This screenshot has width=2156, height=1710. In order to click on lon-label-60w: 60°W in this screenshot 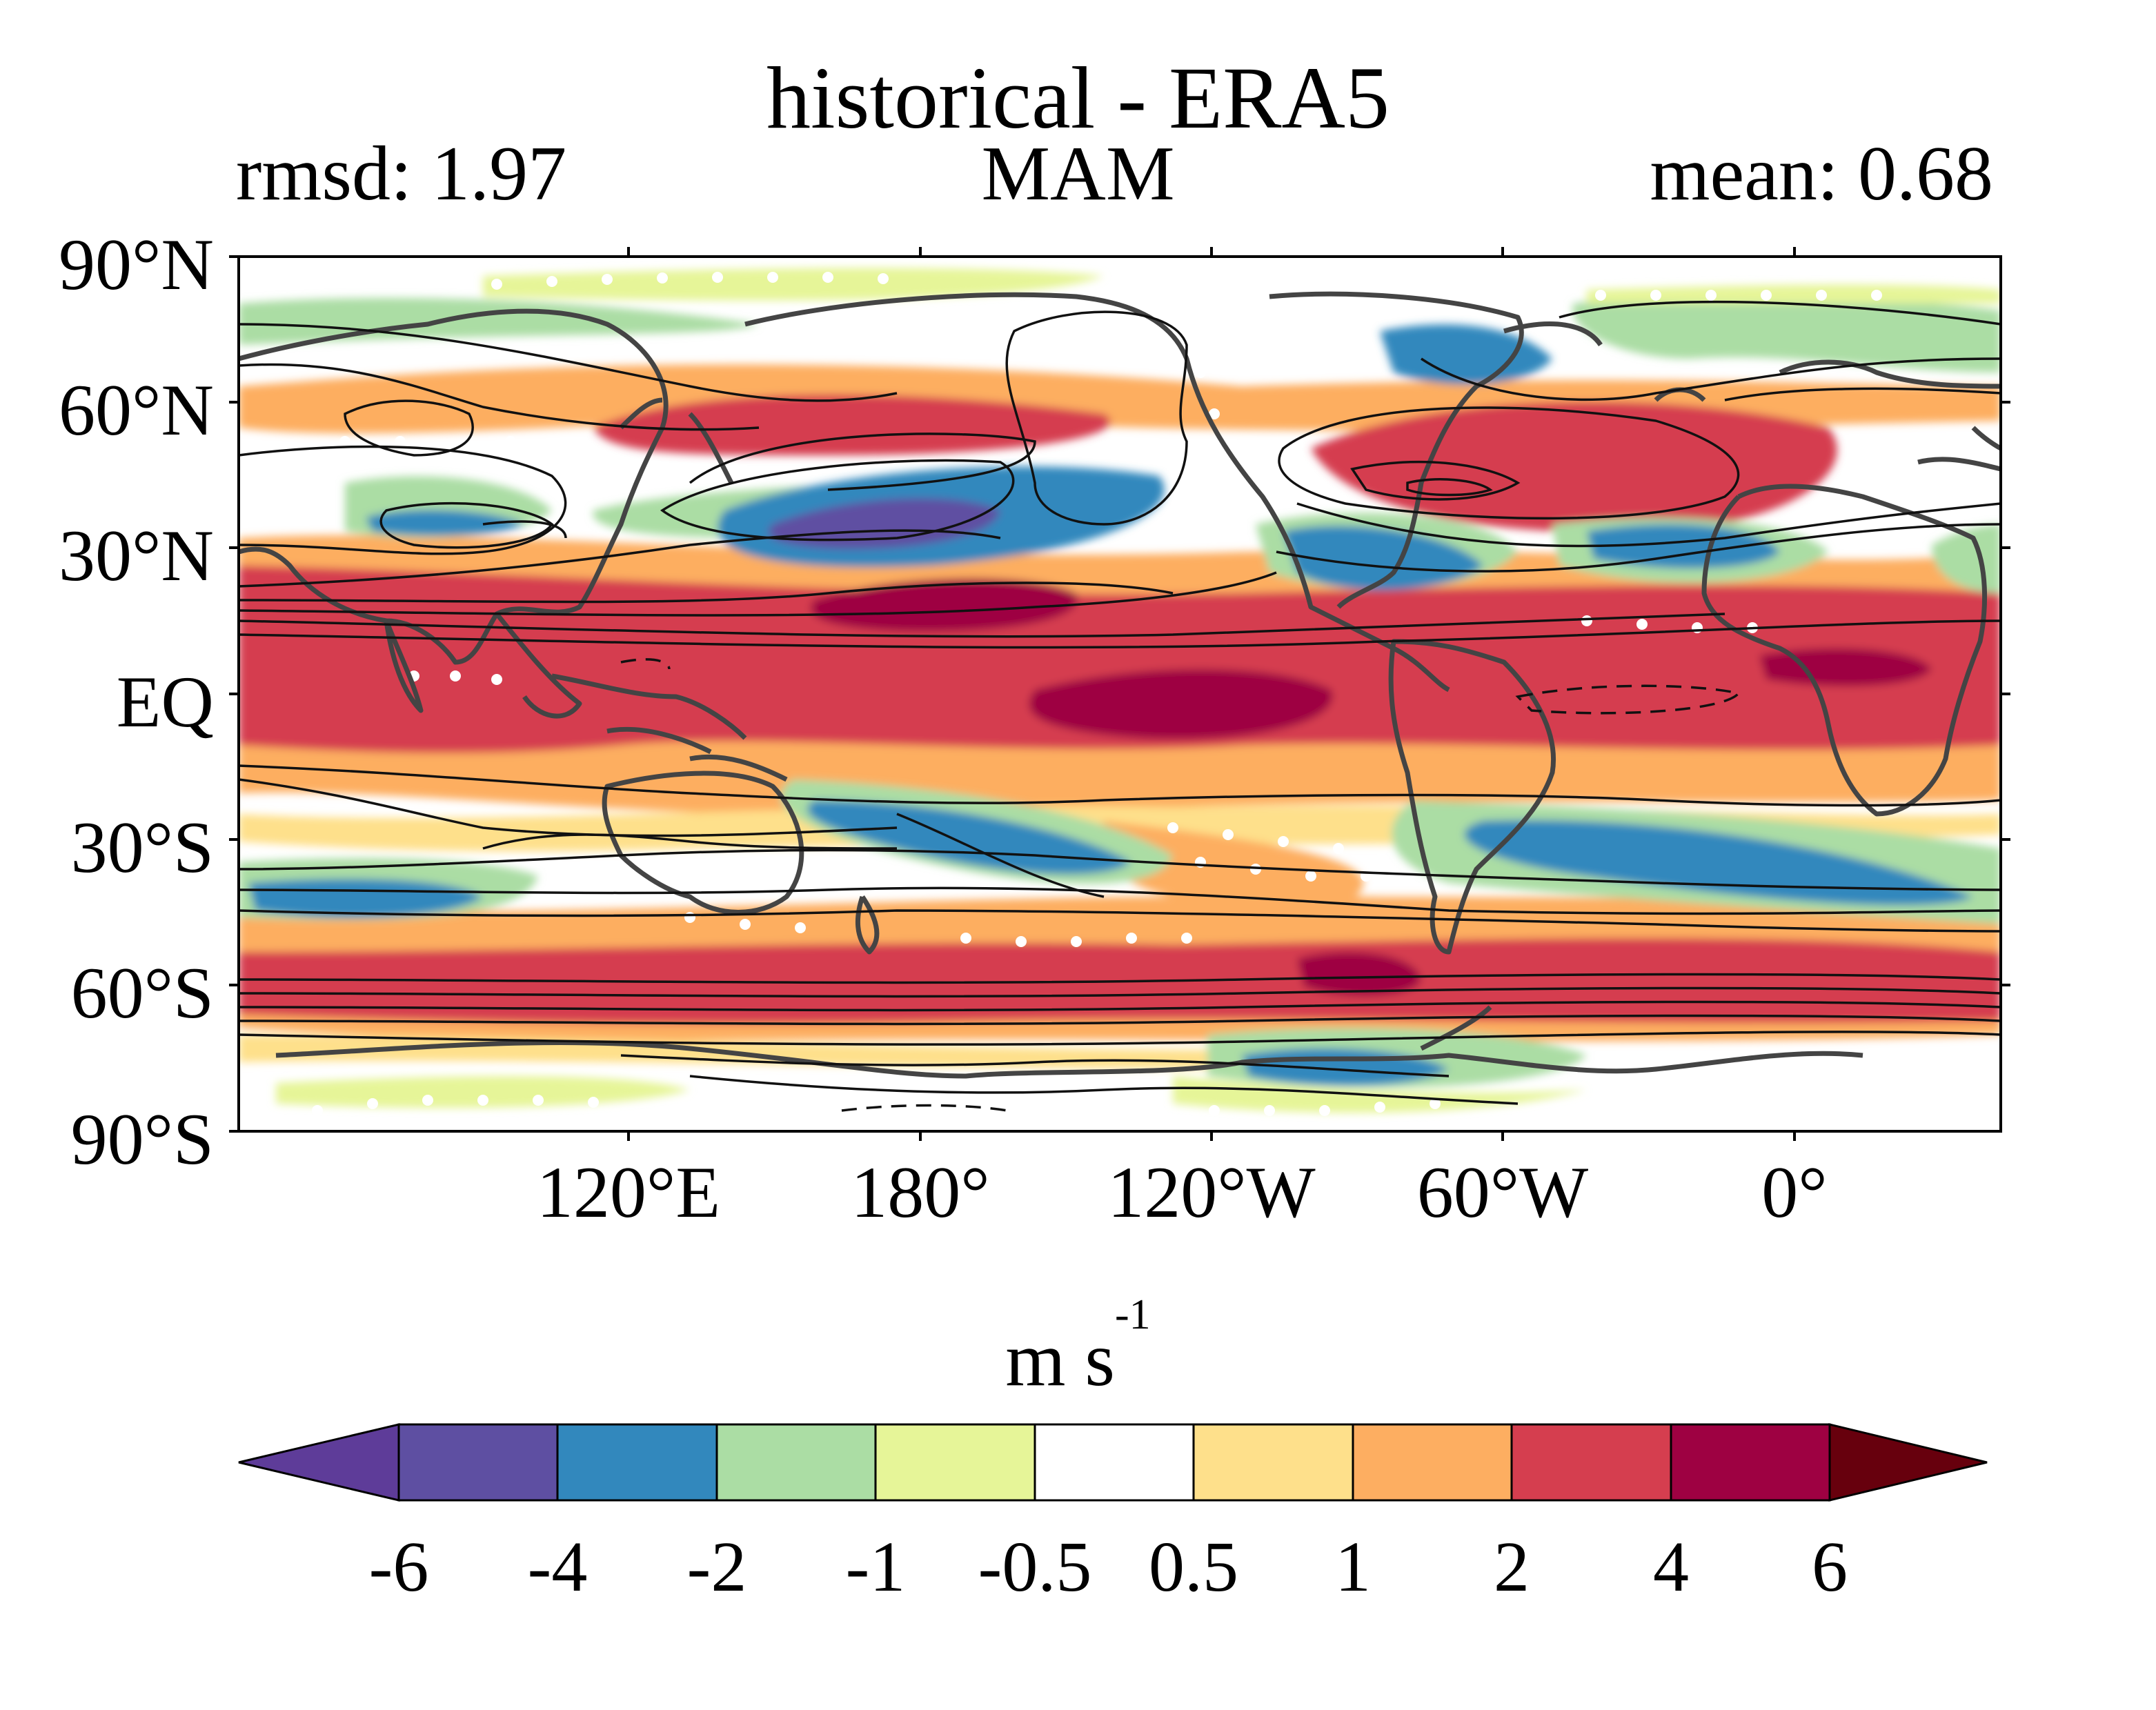, I will do `click(1502, 1192)`.